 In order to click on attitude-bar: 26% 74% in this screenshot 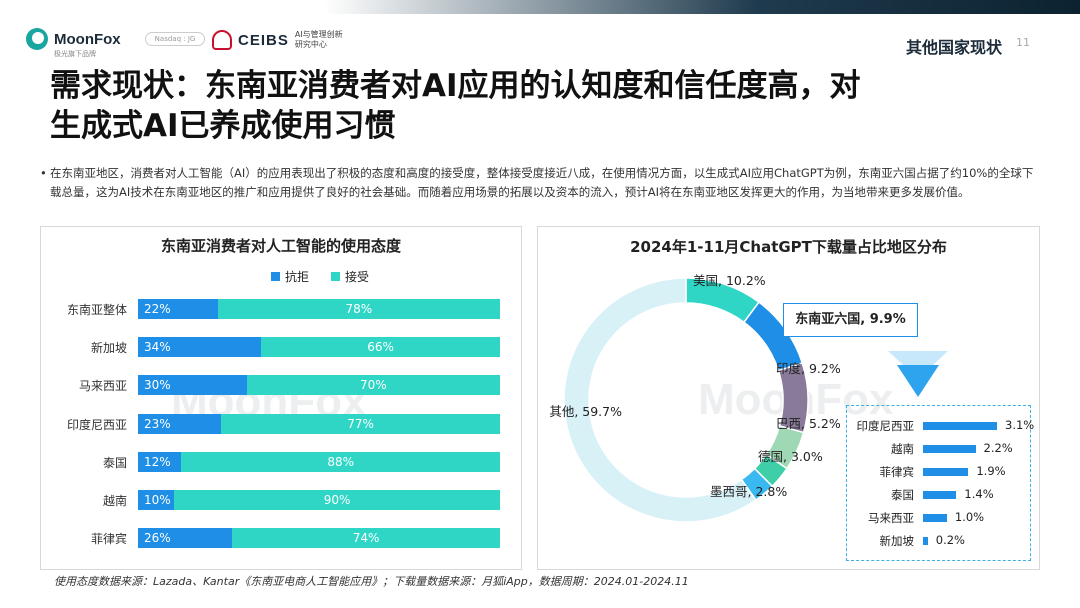, I will do `click(319, 538)`.